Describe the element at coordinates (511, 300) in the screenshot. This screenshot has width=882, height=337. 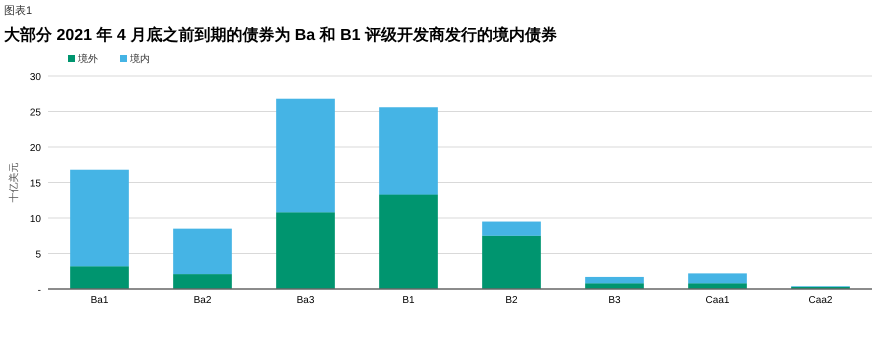
I see `x-tick-label: B2` at that location.